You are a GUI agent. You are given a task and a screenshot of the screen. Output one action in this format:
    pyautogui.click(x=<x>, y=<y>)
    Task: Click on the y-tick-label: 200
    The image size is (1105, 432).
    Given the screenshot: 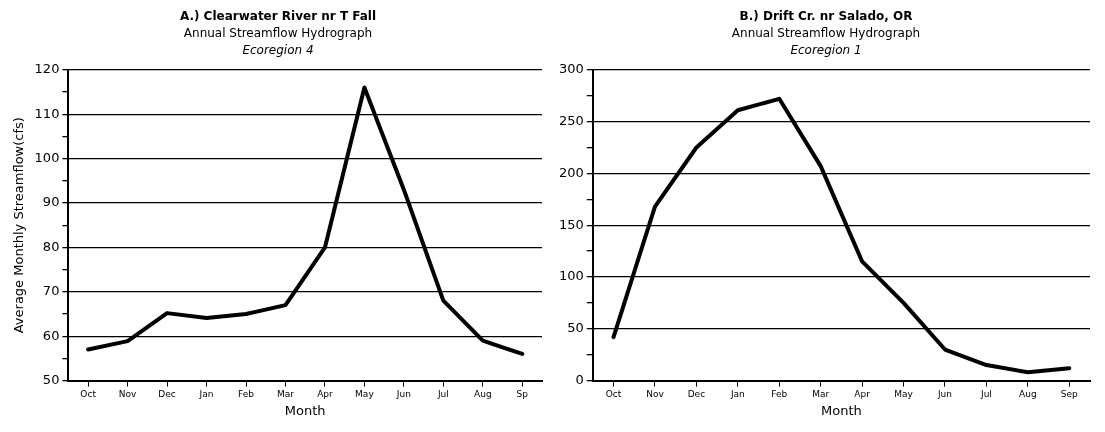 What is the action you would take?
    pyautogui.click(x=571, y=172)
    